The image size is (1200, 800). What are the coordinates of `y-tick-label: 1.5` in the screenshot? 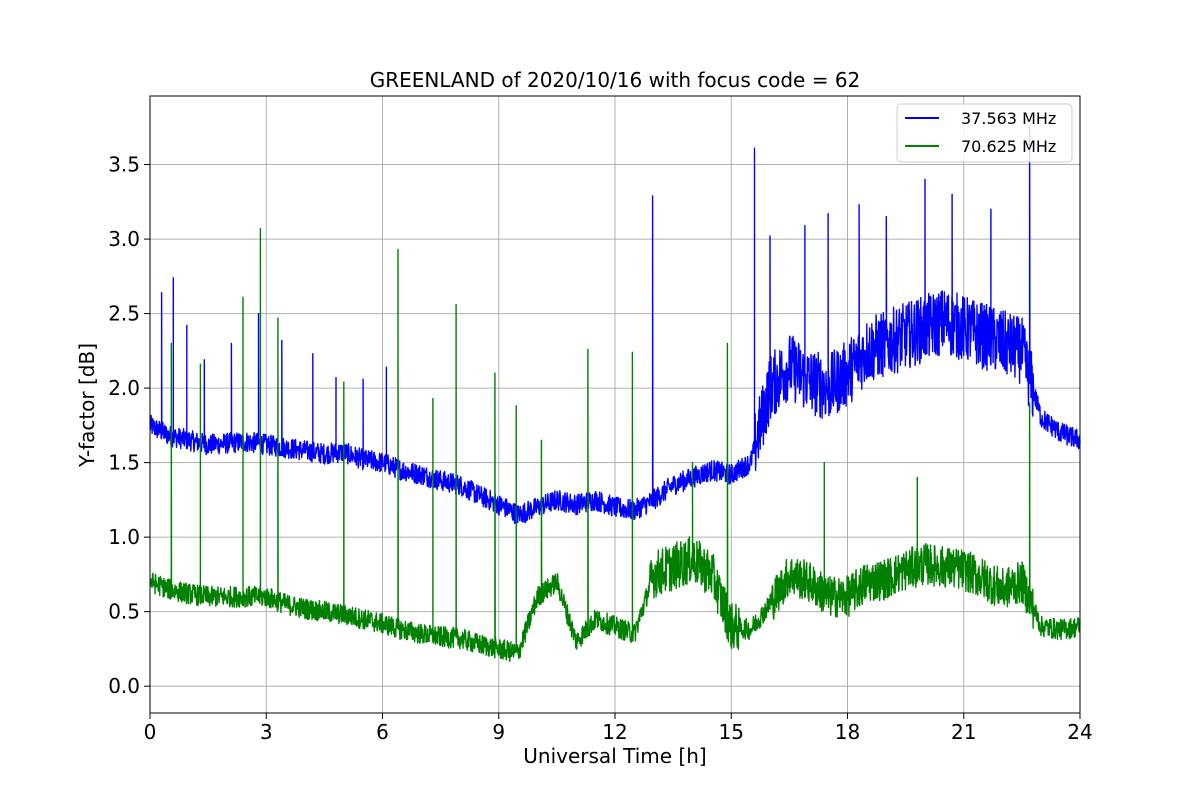 It's located at (124, 463).